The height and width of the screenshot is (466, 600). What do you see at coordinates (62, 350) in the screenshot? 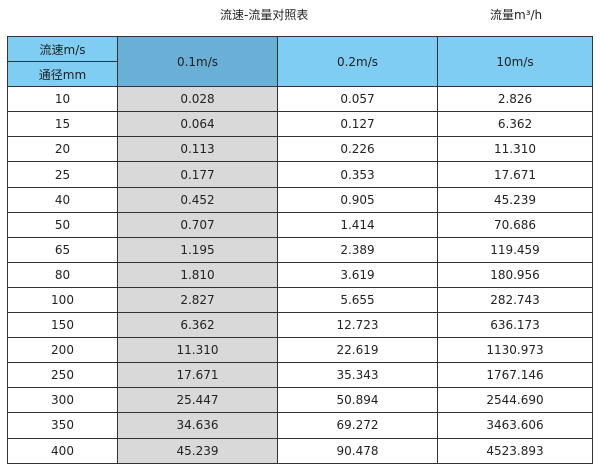
I see `diameter-cell: 200` at bounding box center [62, 350].